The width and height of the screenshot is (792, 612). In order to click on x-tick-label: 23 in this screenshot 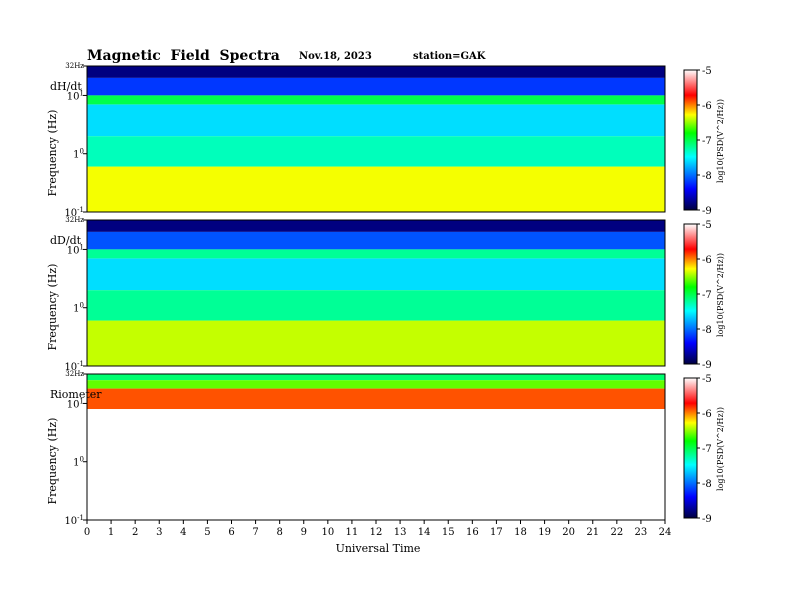, I will do `click(641, 532)`.